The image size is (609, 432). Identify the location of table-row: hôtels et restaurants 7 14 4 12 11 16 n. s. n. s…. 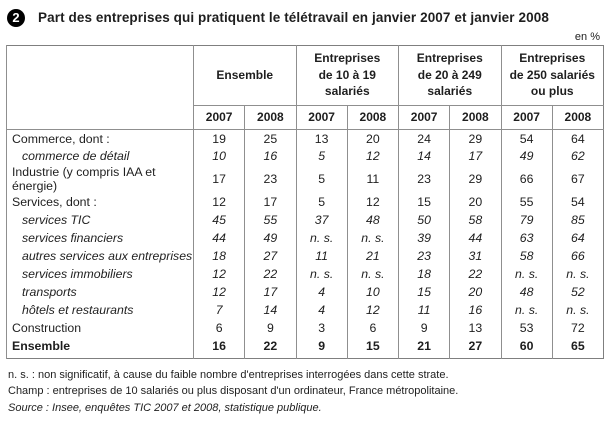
(305, 310).